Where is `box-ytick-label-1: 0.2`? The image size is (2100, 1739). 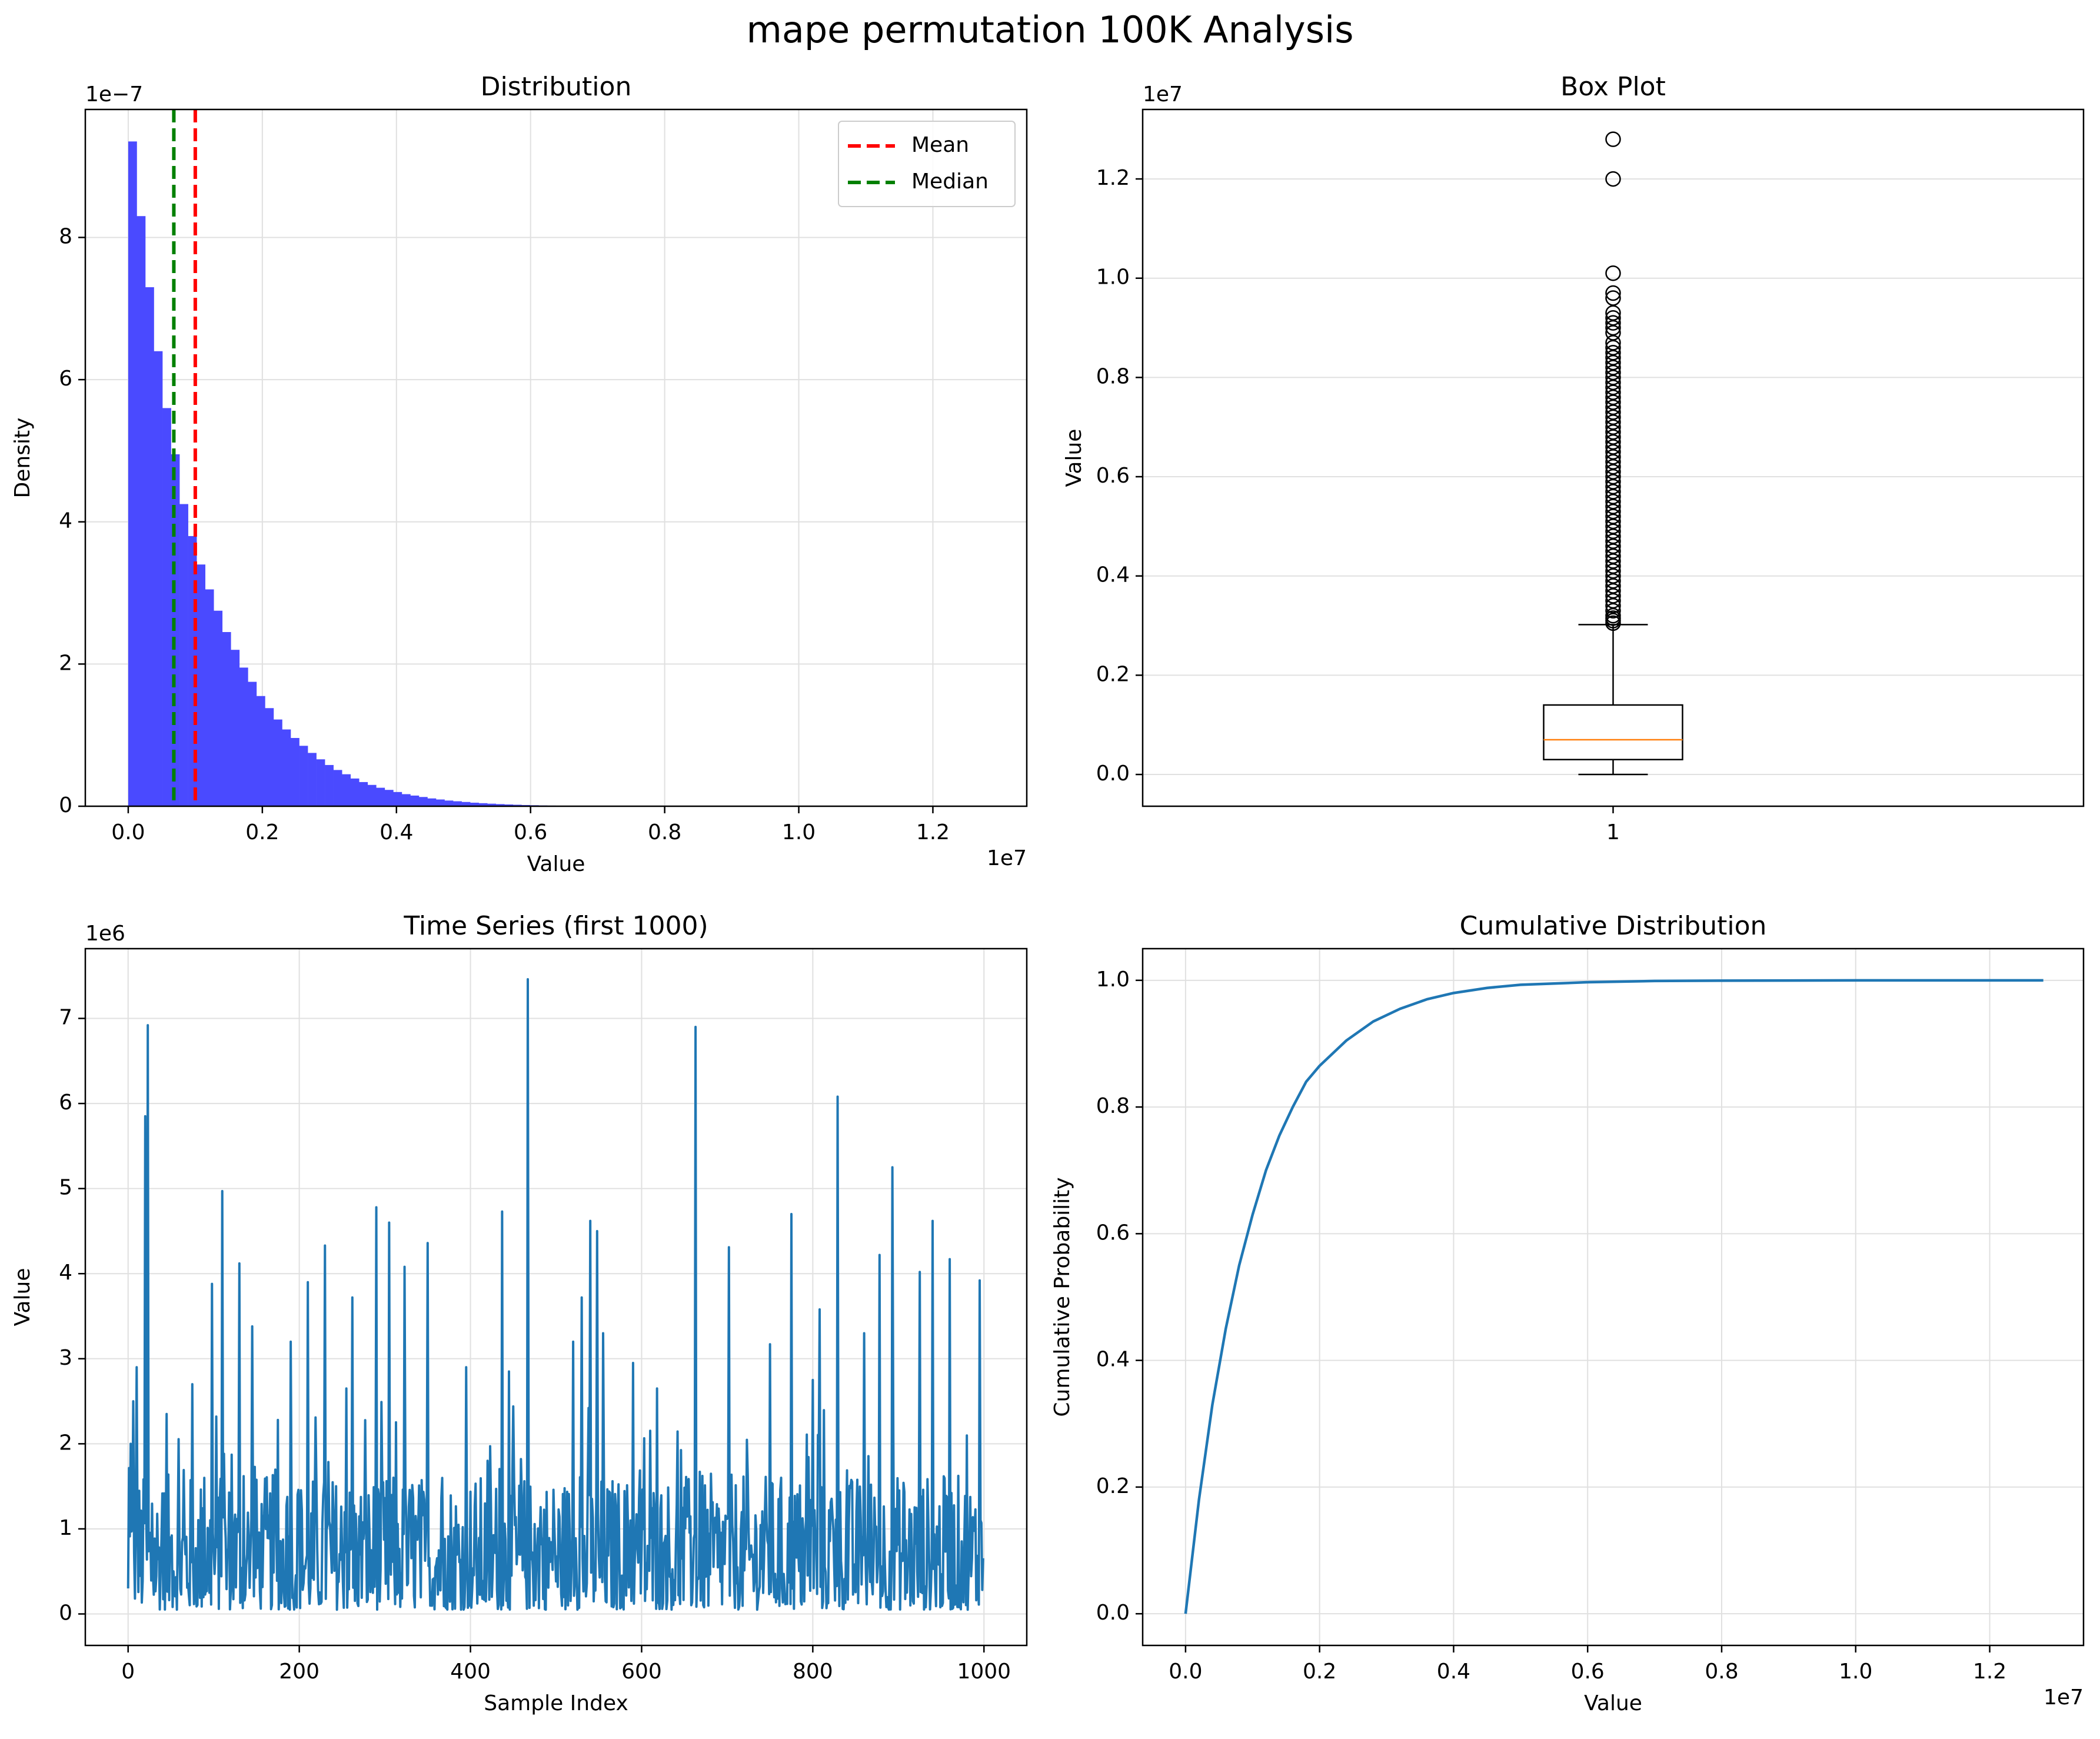 box-ytick-label-1: 0.2 is located at coordinates (1113, 674).